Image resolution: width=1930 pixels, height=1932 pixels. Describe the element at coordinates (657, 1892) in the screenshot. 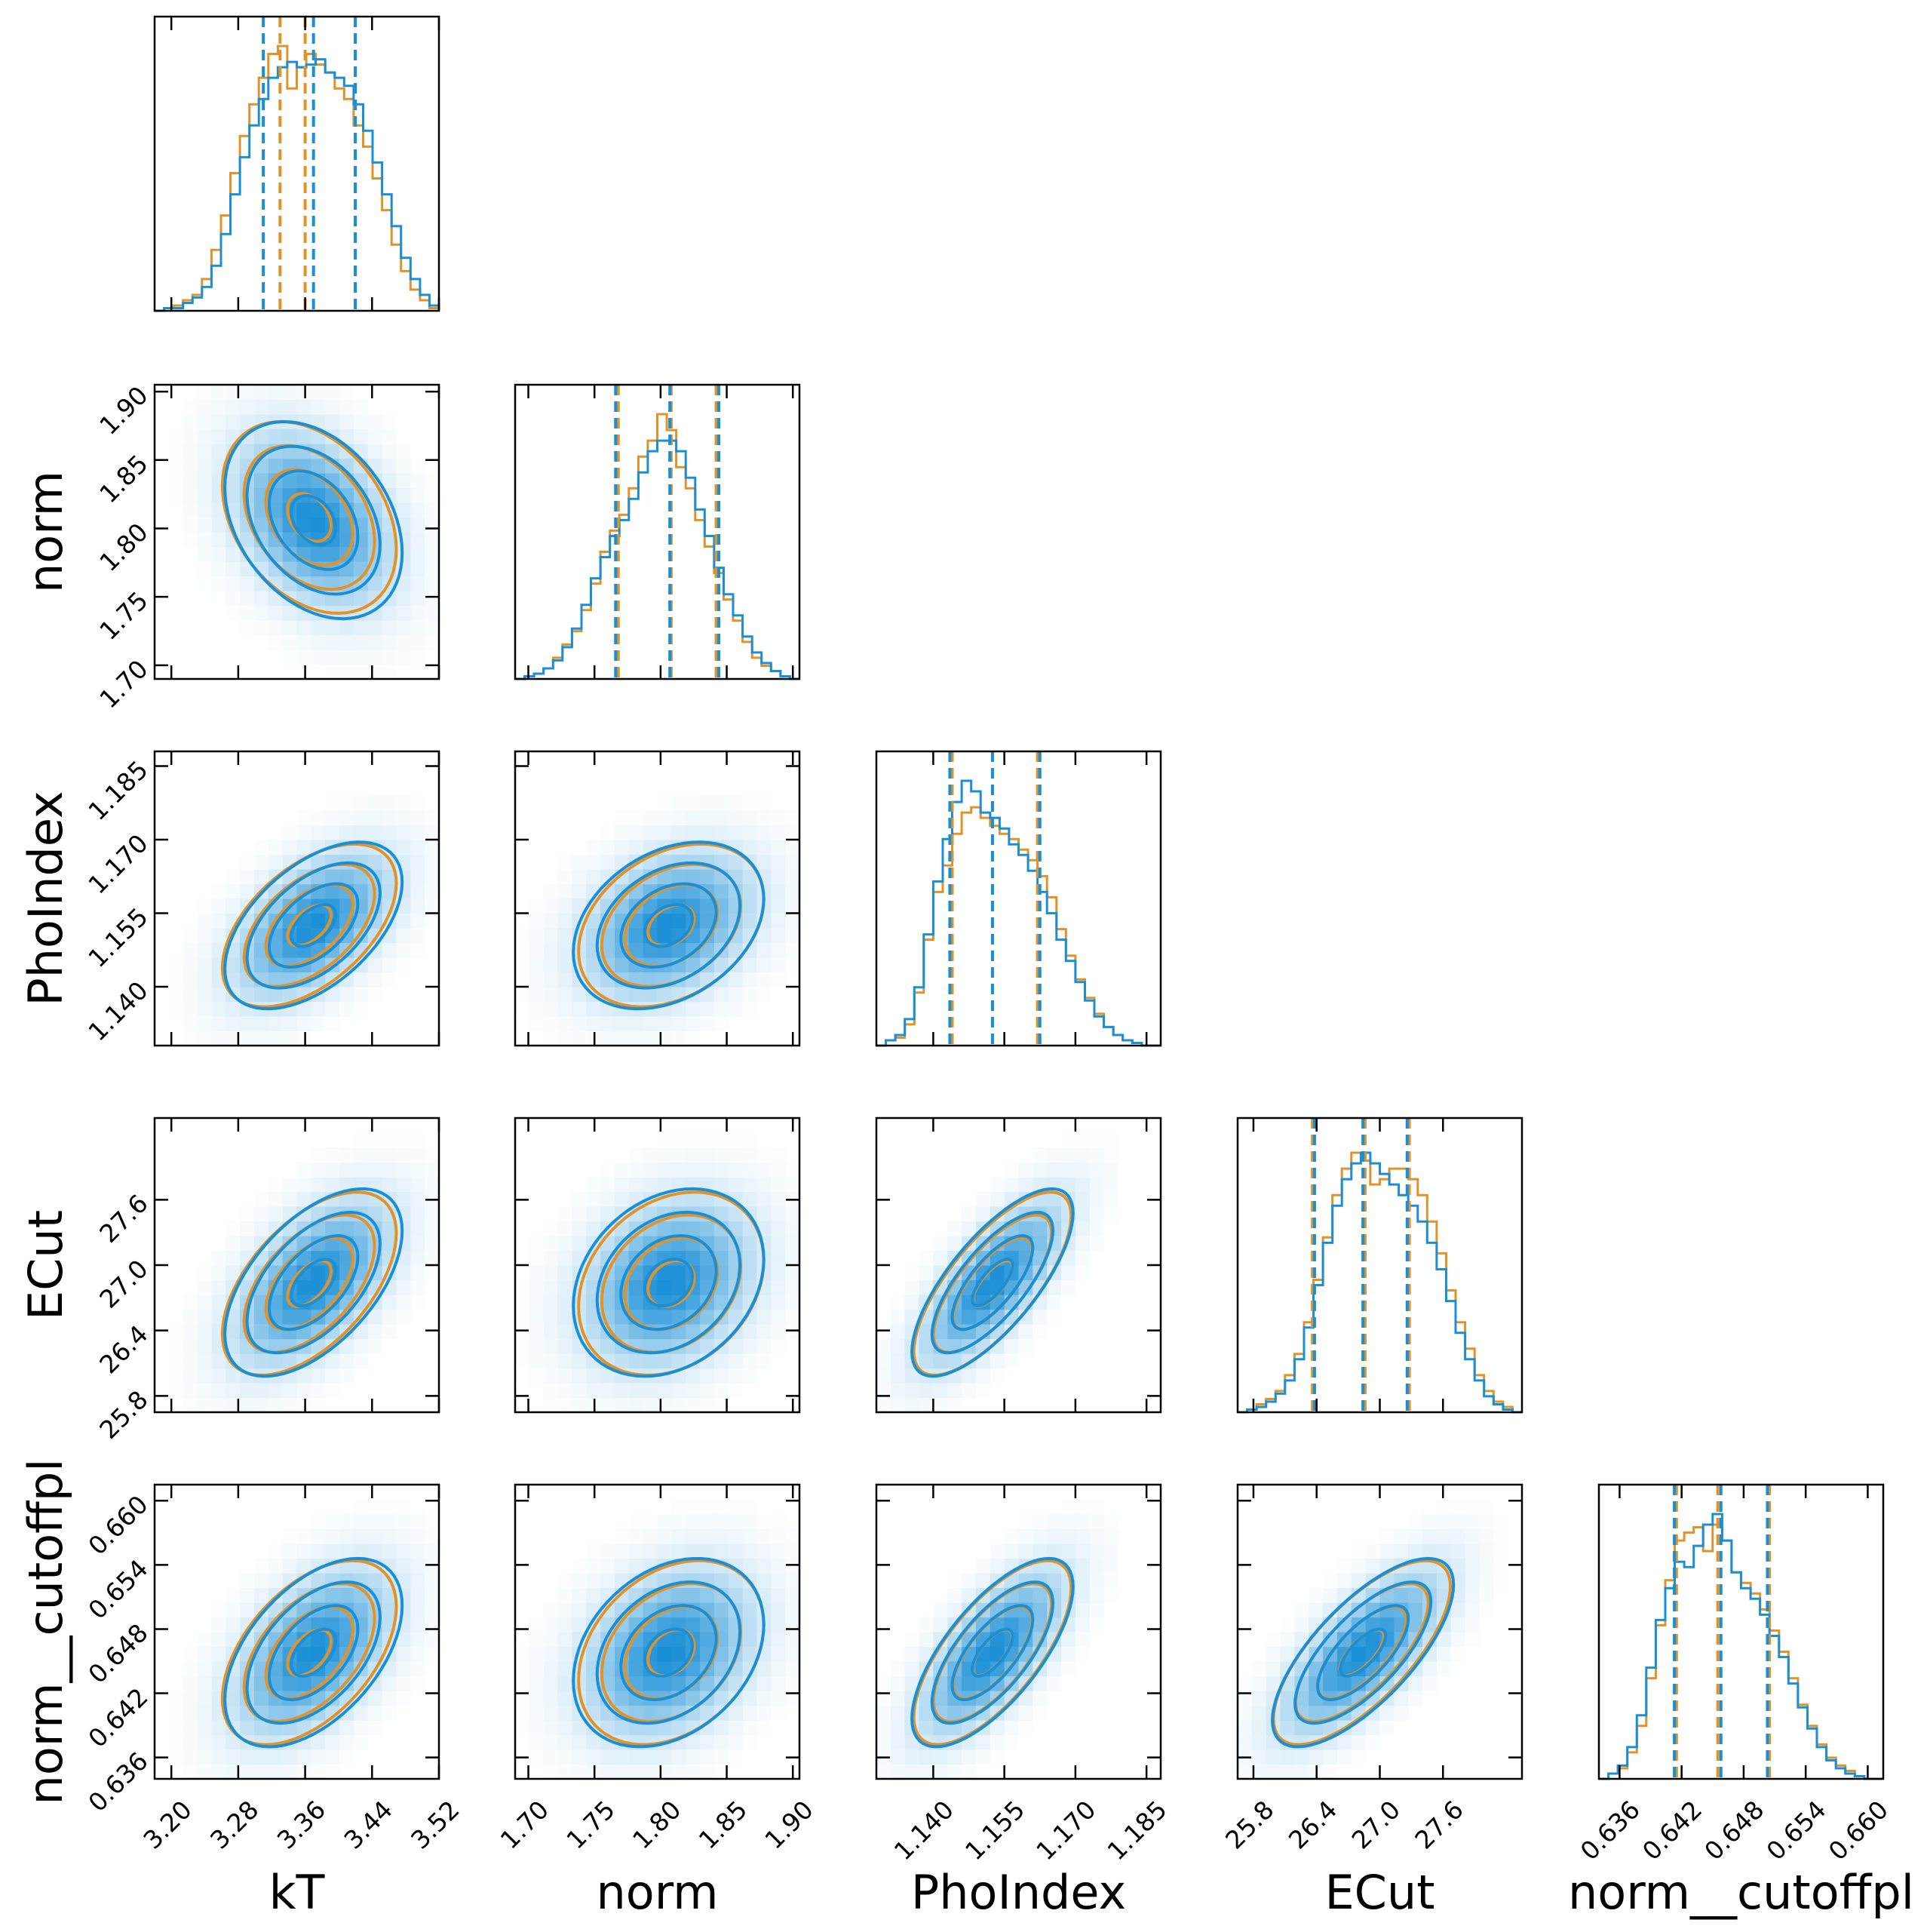

I see `x-axis-label-norm: norm` at that location.